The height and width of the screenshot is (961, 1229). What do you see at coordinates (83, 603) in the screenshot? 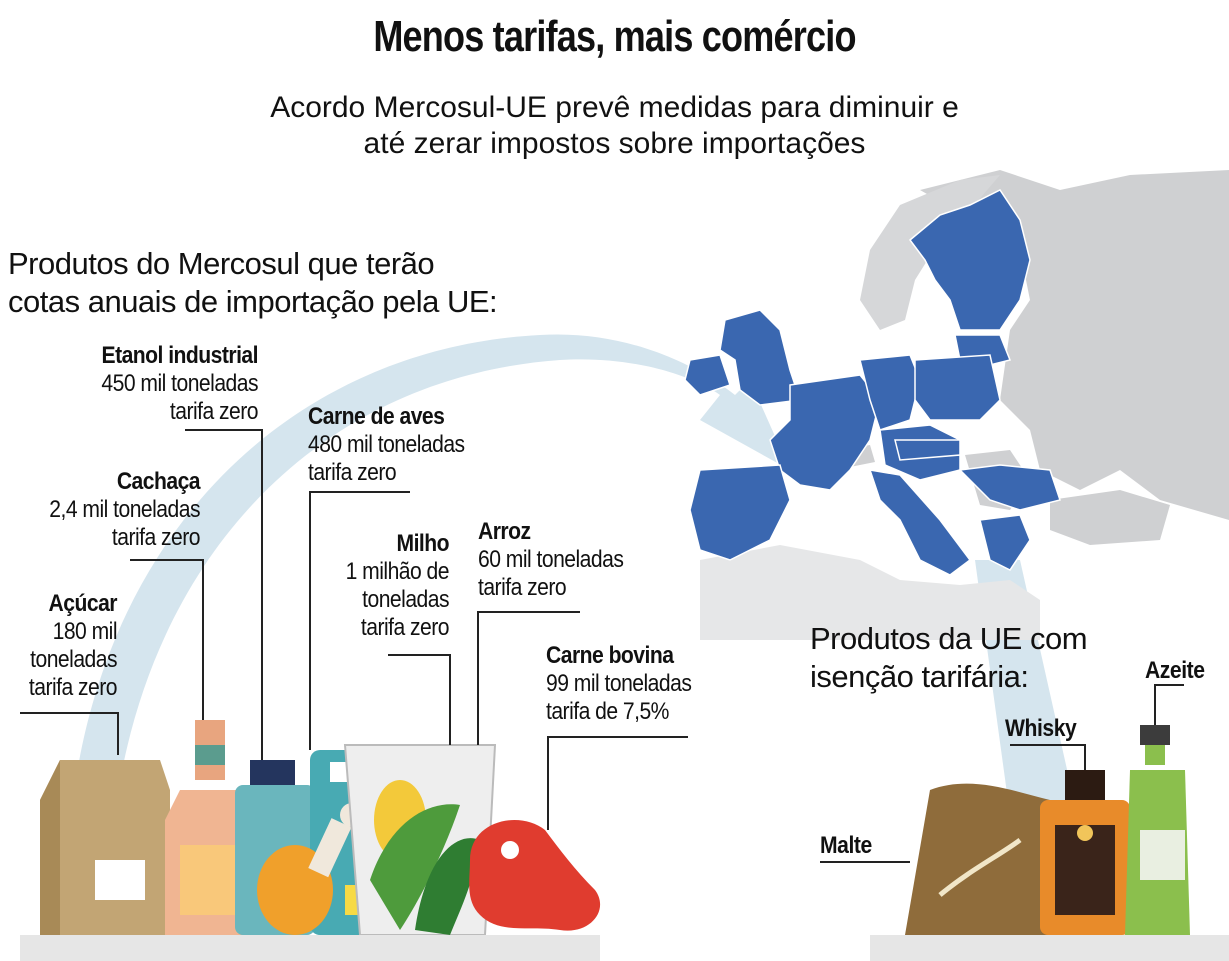
I see `acucar-name: Açúcar` at bounding box center [83, 603].